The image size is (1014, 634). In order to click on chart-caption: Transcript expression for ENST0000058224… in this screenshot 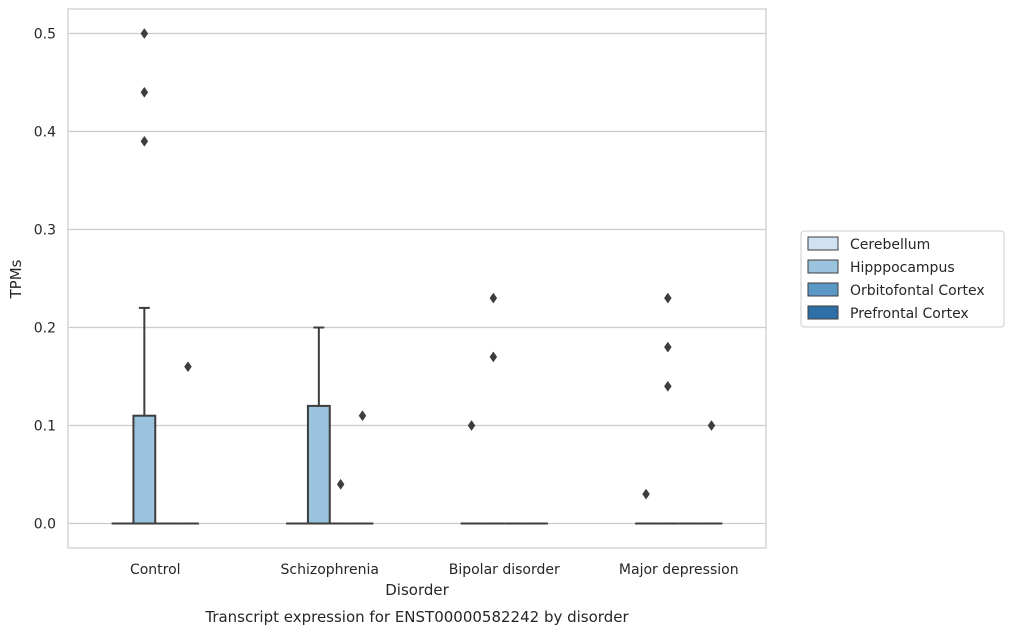, I will do `click(416, 617)`.